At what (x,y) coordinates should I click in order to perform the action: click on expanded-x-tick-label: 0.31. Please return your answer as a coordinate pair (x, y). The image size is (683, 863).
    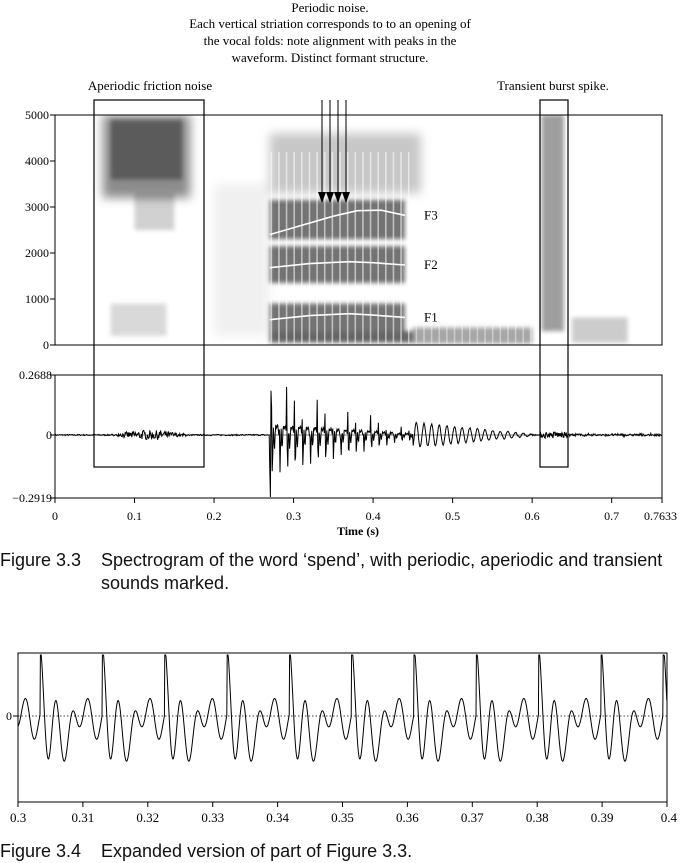
    Looking at the image, I should click on (83, 817).